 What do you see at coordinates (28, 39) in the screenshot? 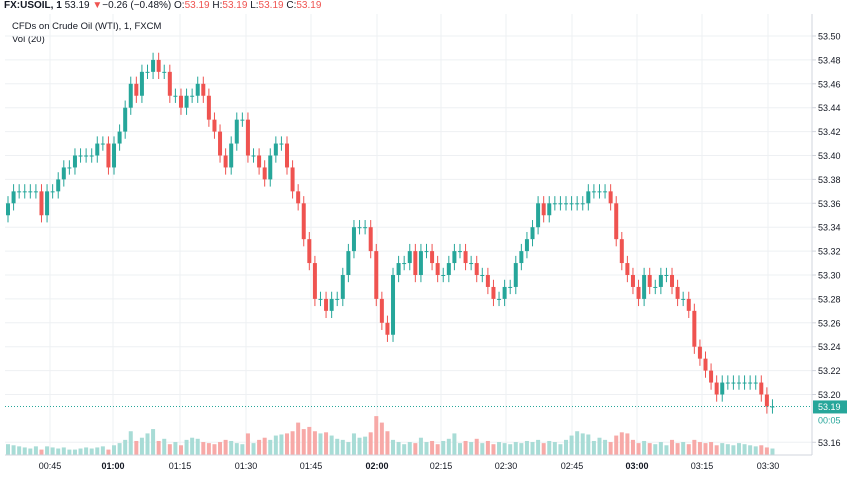
I see `volume-legend: Vol (20)` at bounding box center [28, 39].